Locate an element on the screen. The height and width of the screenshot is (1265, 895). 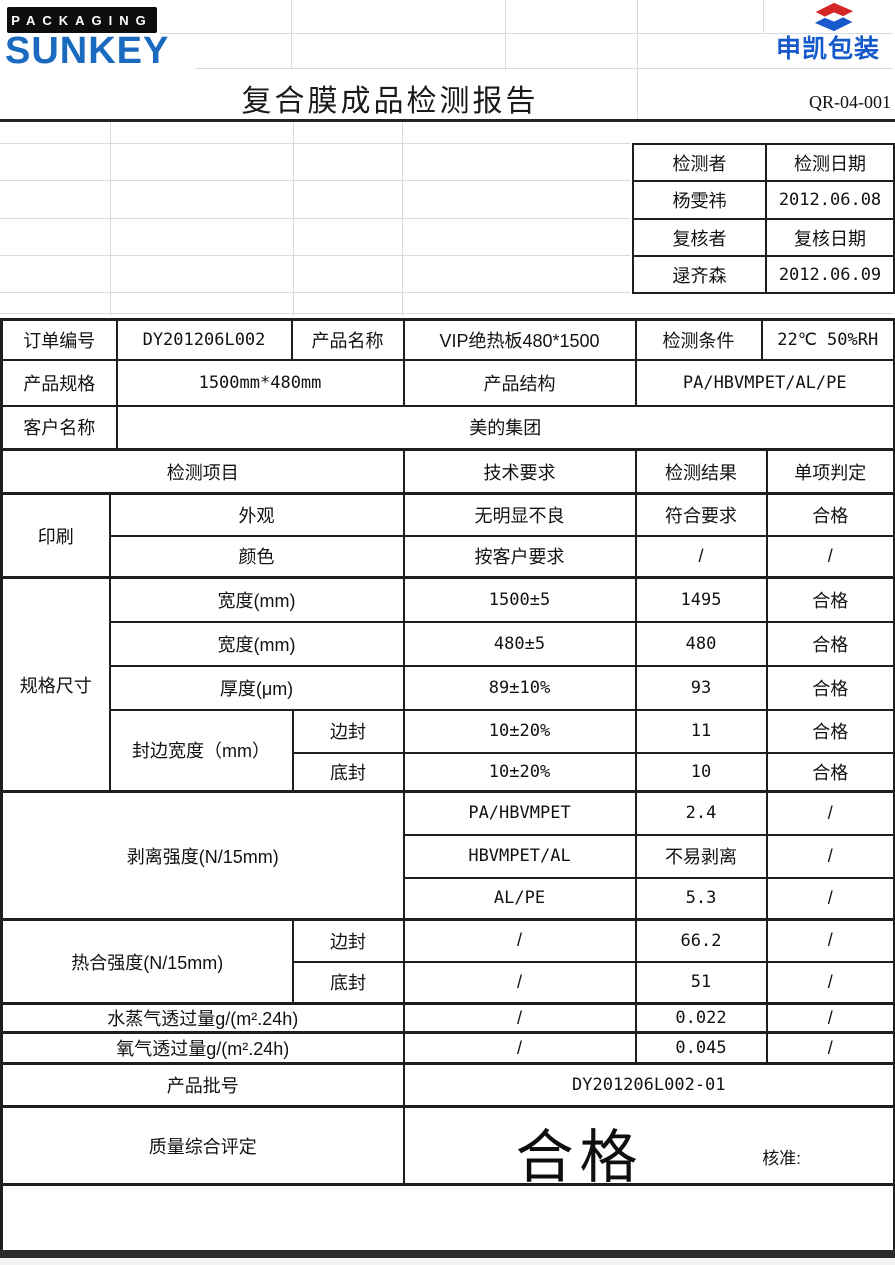
req-heat-side: / is located at coordinates (519, 940).